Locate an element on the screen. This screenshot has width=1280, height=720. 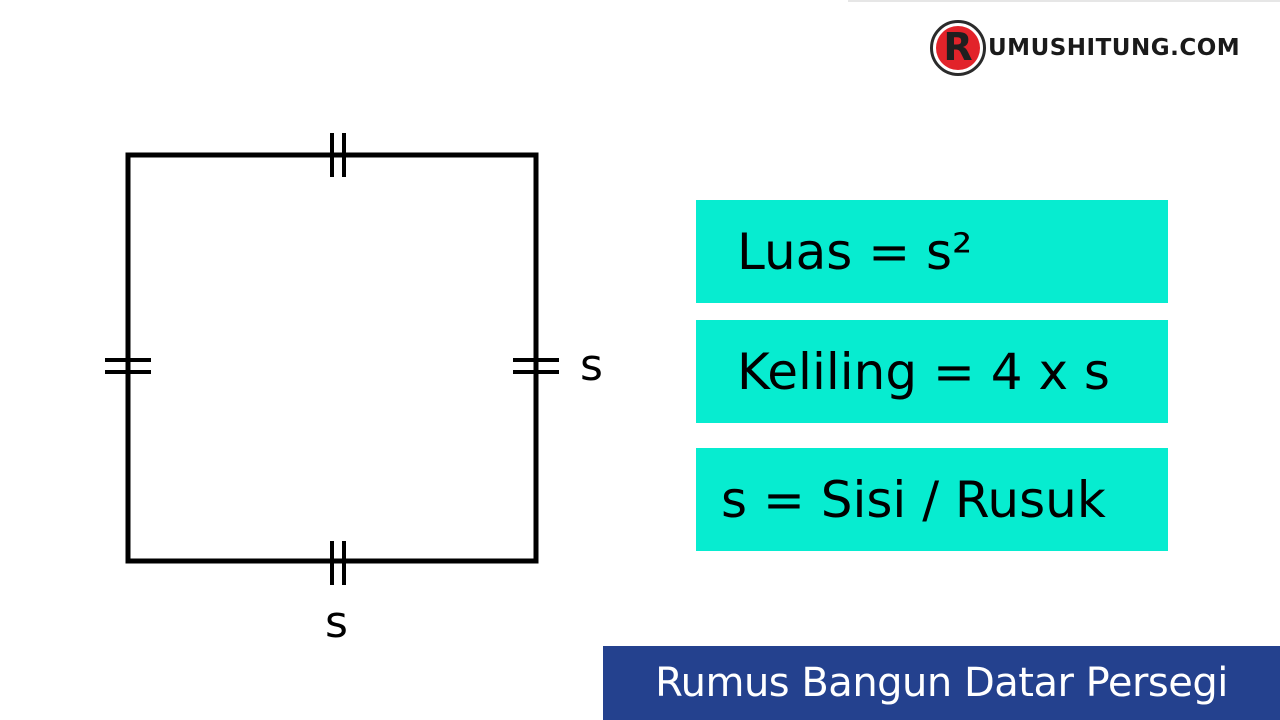
formula-area-box: Luas = s² is located at coordinates (932, 251).